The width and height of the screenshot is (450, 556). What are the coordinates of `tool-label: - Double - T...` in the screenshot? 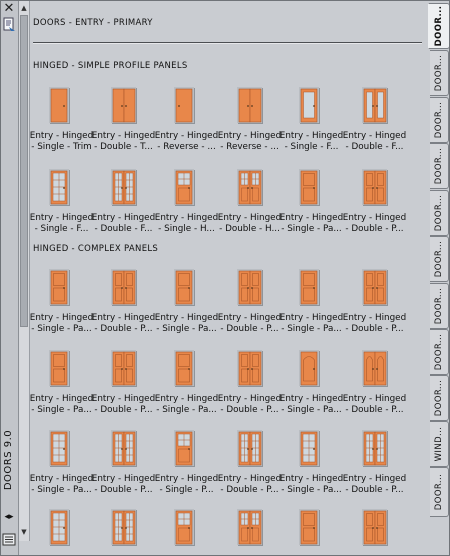 It's located at (123, 147).